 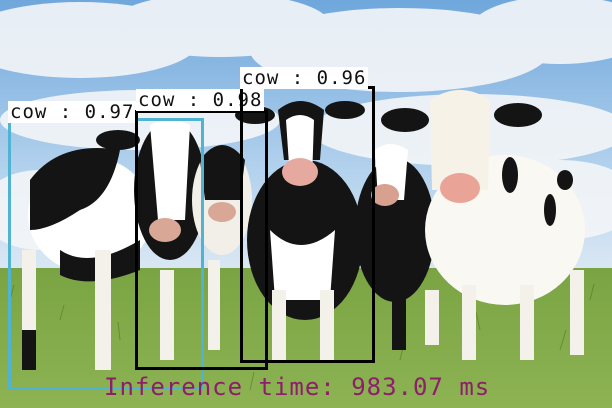 I want to click on detection-label: cow : 0.98, so click(x=200, y=100).